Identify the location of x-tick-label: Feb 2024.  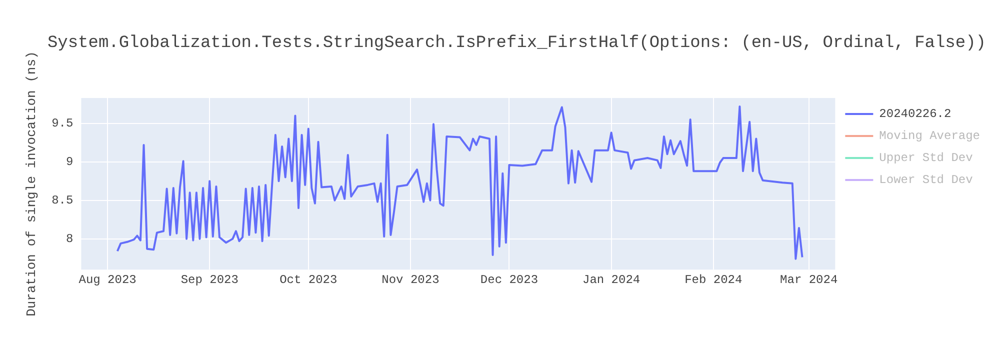
(713, 279).